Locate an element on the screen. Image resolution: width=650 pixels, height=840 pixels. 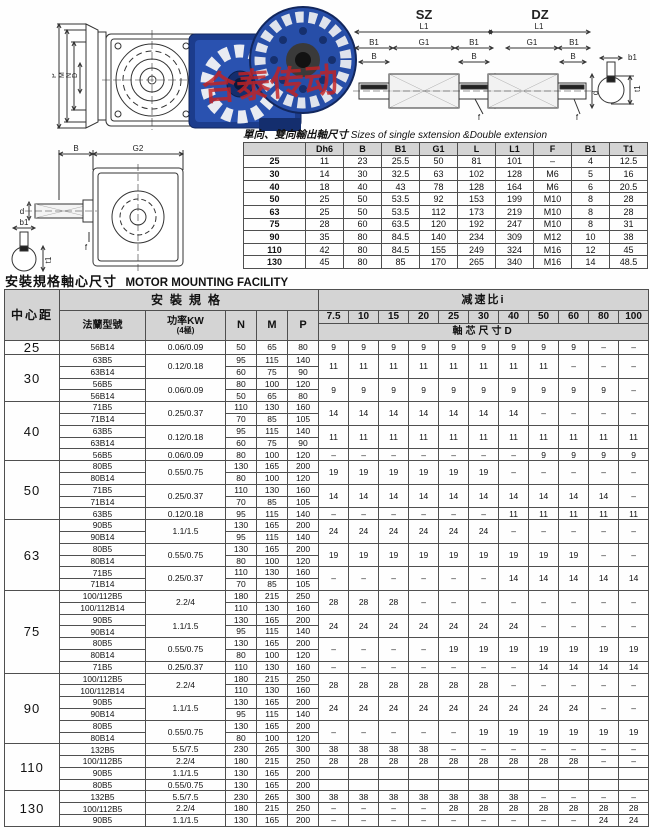
dim-label-p: P is located at coordinates (55, 75).